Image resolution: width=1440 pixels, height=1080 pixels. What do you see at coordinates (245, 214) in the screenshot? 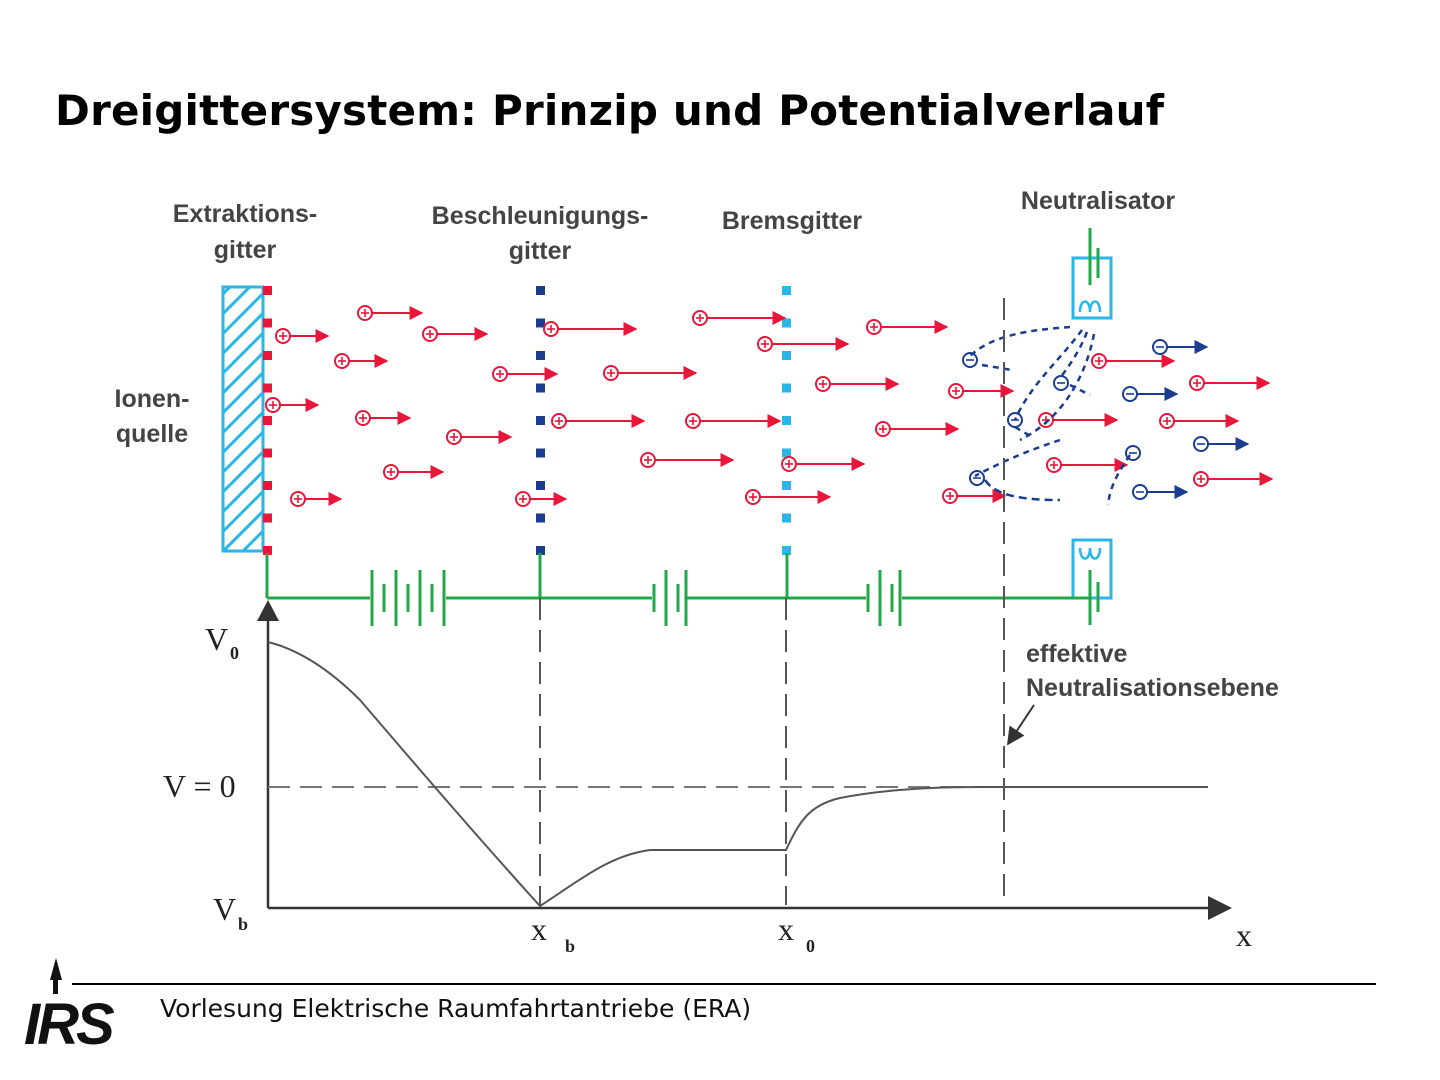
I see `extraction-grid-label: Extraktions-` at bounding box center [245, 214].